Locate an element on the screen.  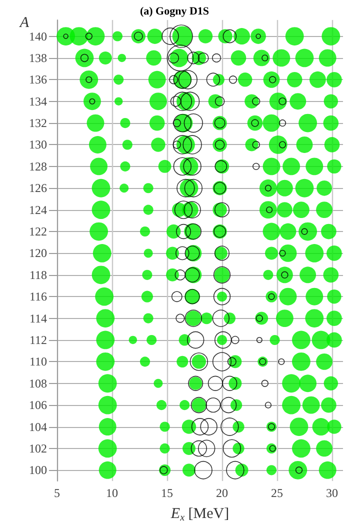
y-tick-label: 110 is located at coordinates (38, 361).